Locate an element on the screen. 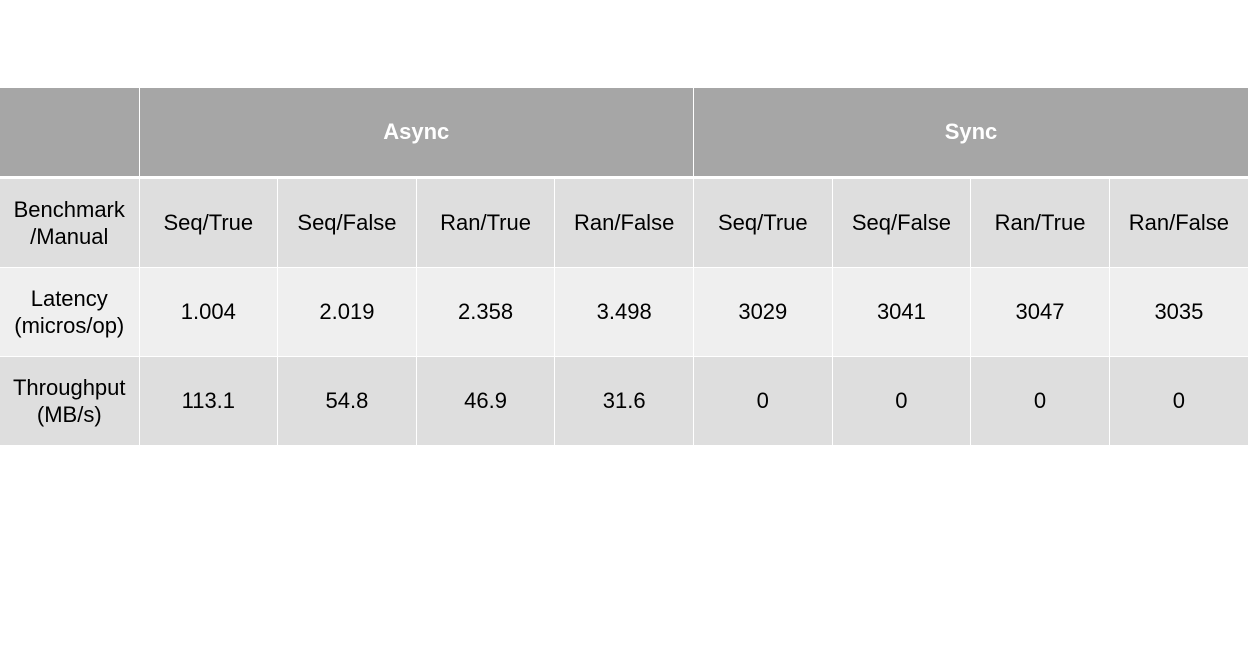 This screenshot has width=1252, height=648. row-label-benchmark: Benchmark /Manual is located at coordinates (70, 222).